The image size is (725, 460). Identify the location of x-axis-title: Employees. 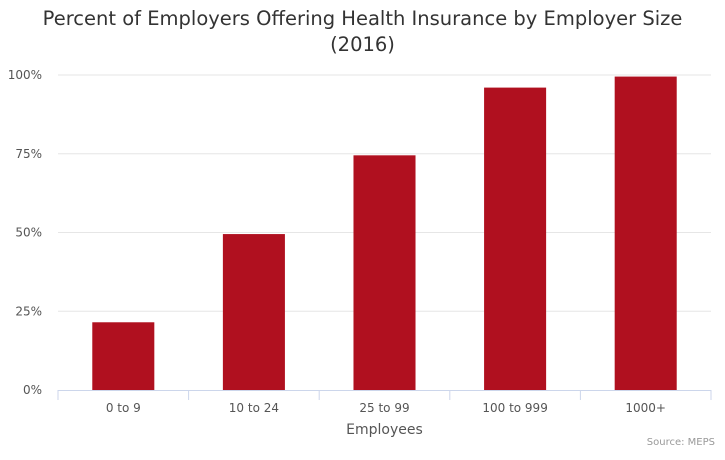
(384, 430).